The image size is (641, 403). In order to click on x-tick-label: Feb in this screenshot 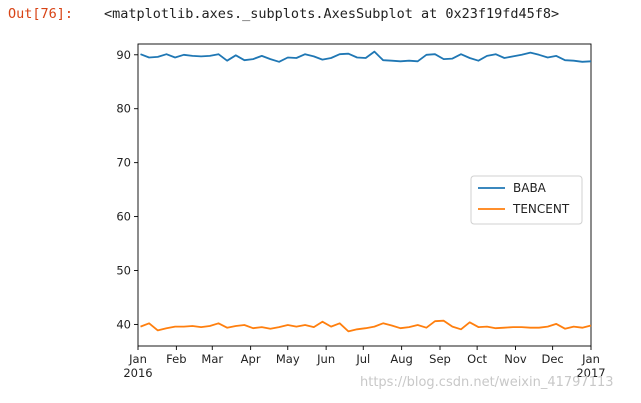, I will do `click(176, 359)`.